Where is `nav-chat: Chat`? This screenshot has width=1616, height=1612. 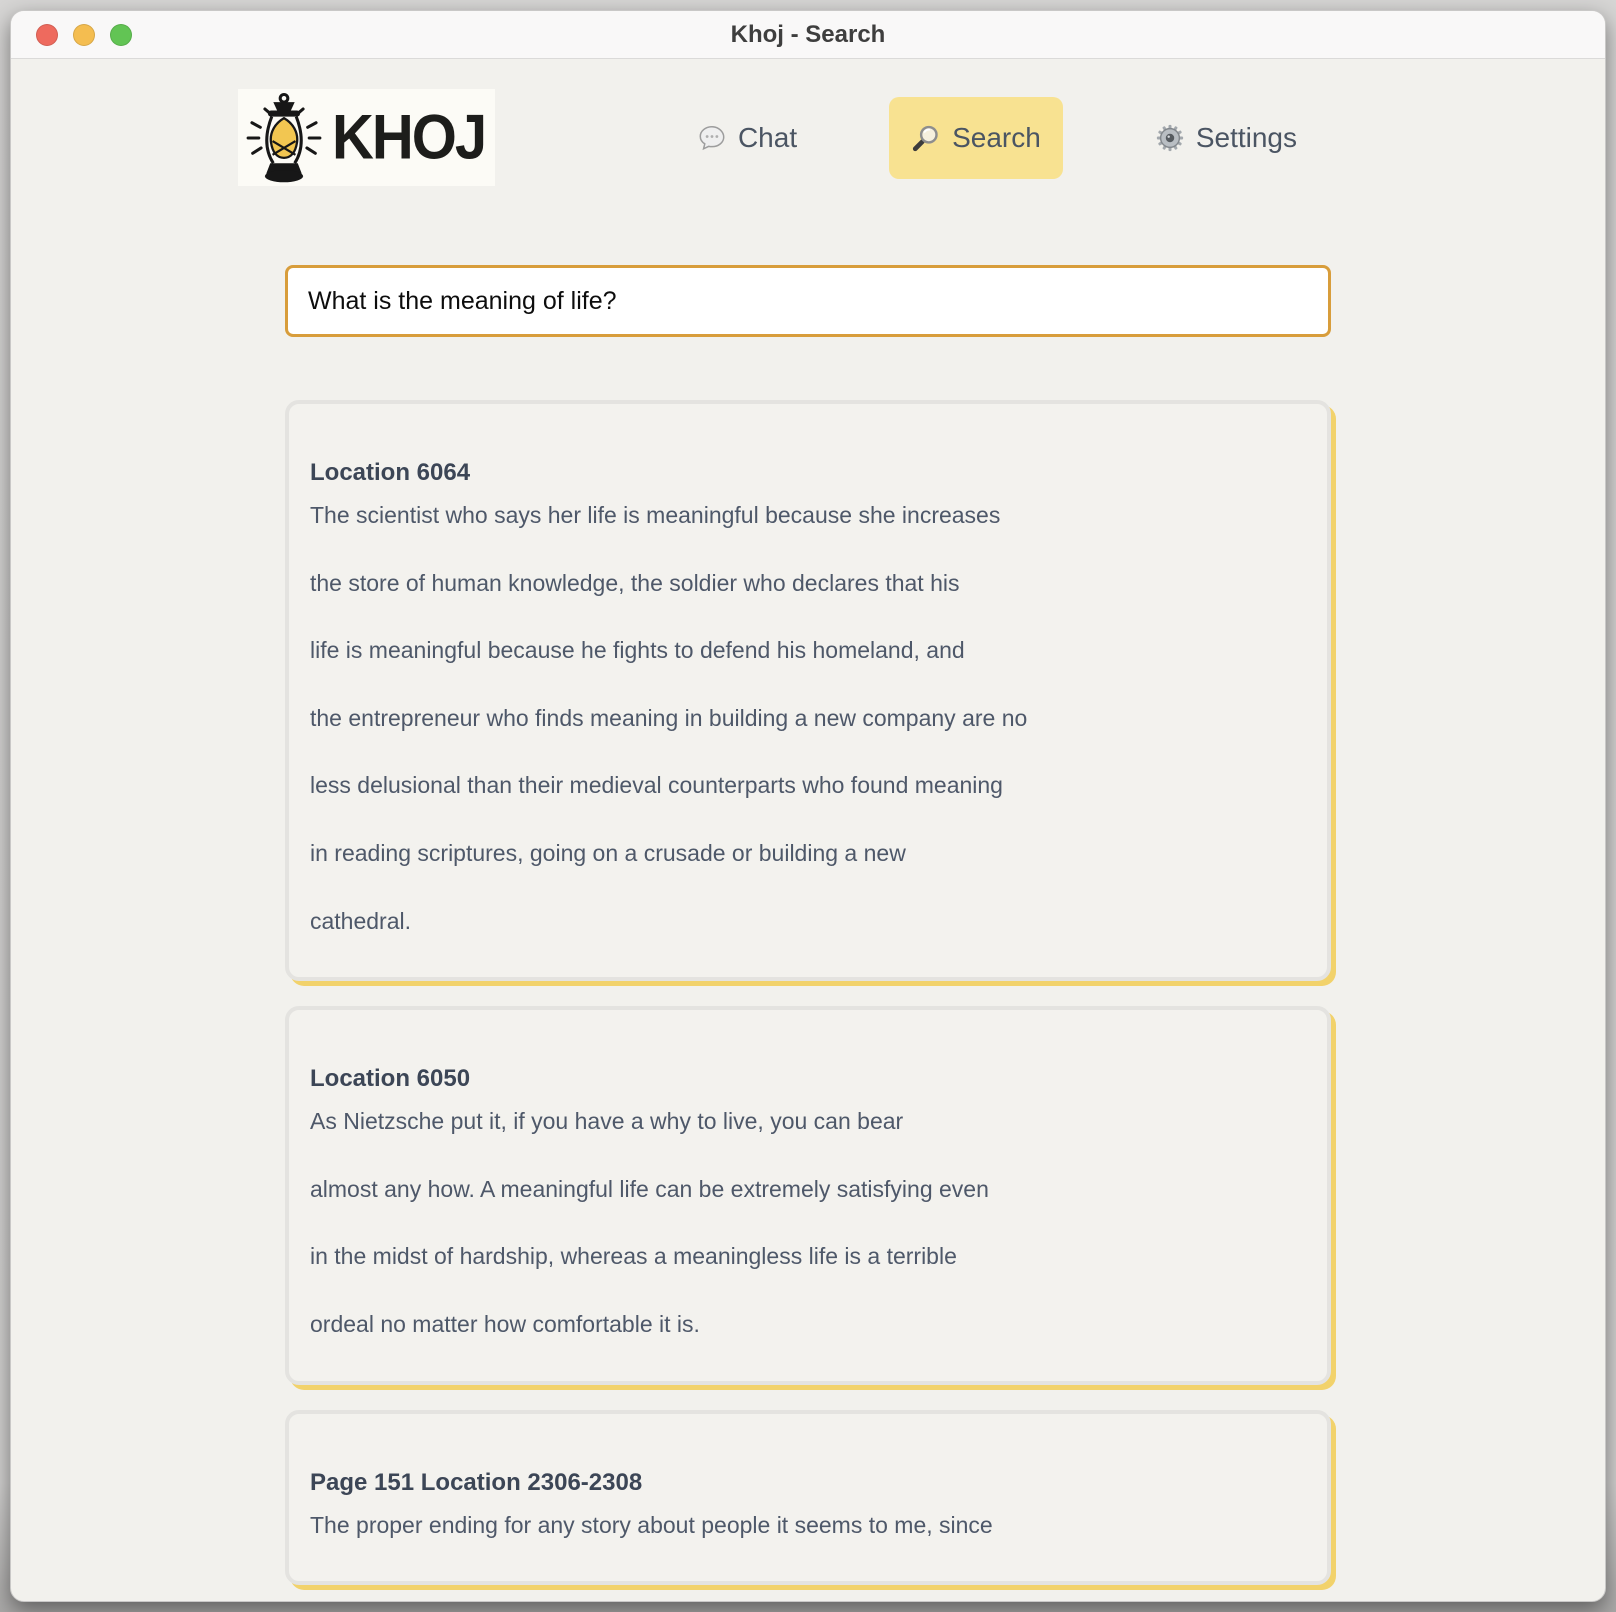
nav-chat: Chat is located at coordinates (747, 138).